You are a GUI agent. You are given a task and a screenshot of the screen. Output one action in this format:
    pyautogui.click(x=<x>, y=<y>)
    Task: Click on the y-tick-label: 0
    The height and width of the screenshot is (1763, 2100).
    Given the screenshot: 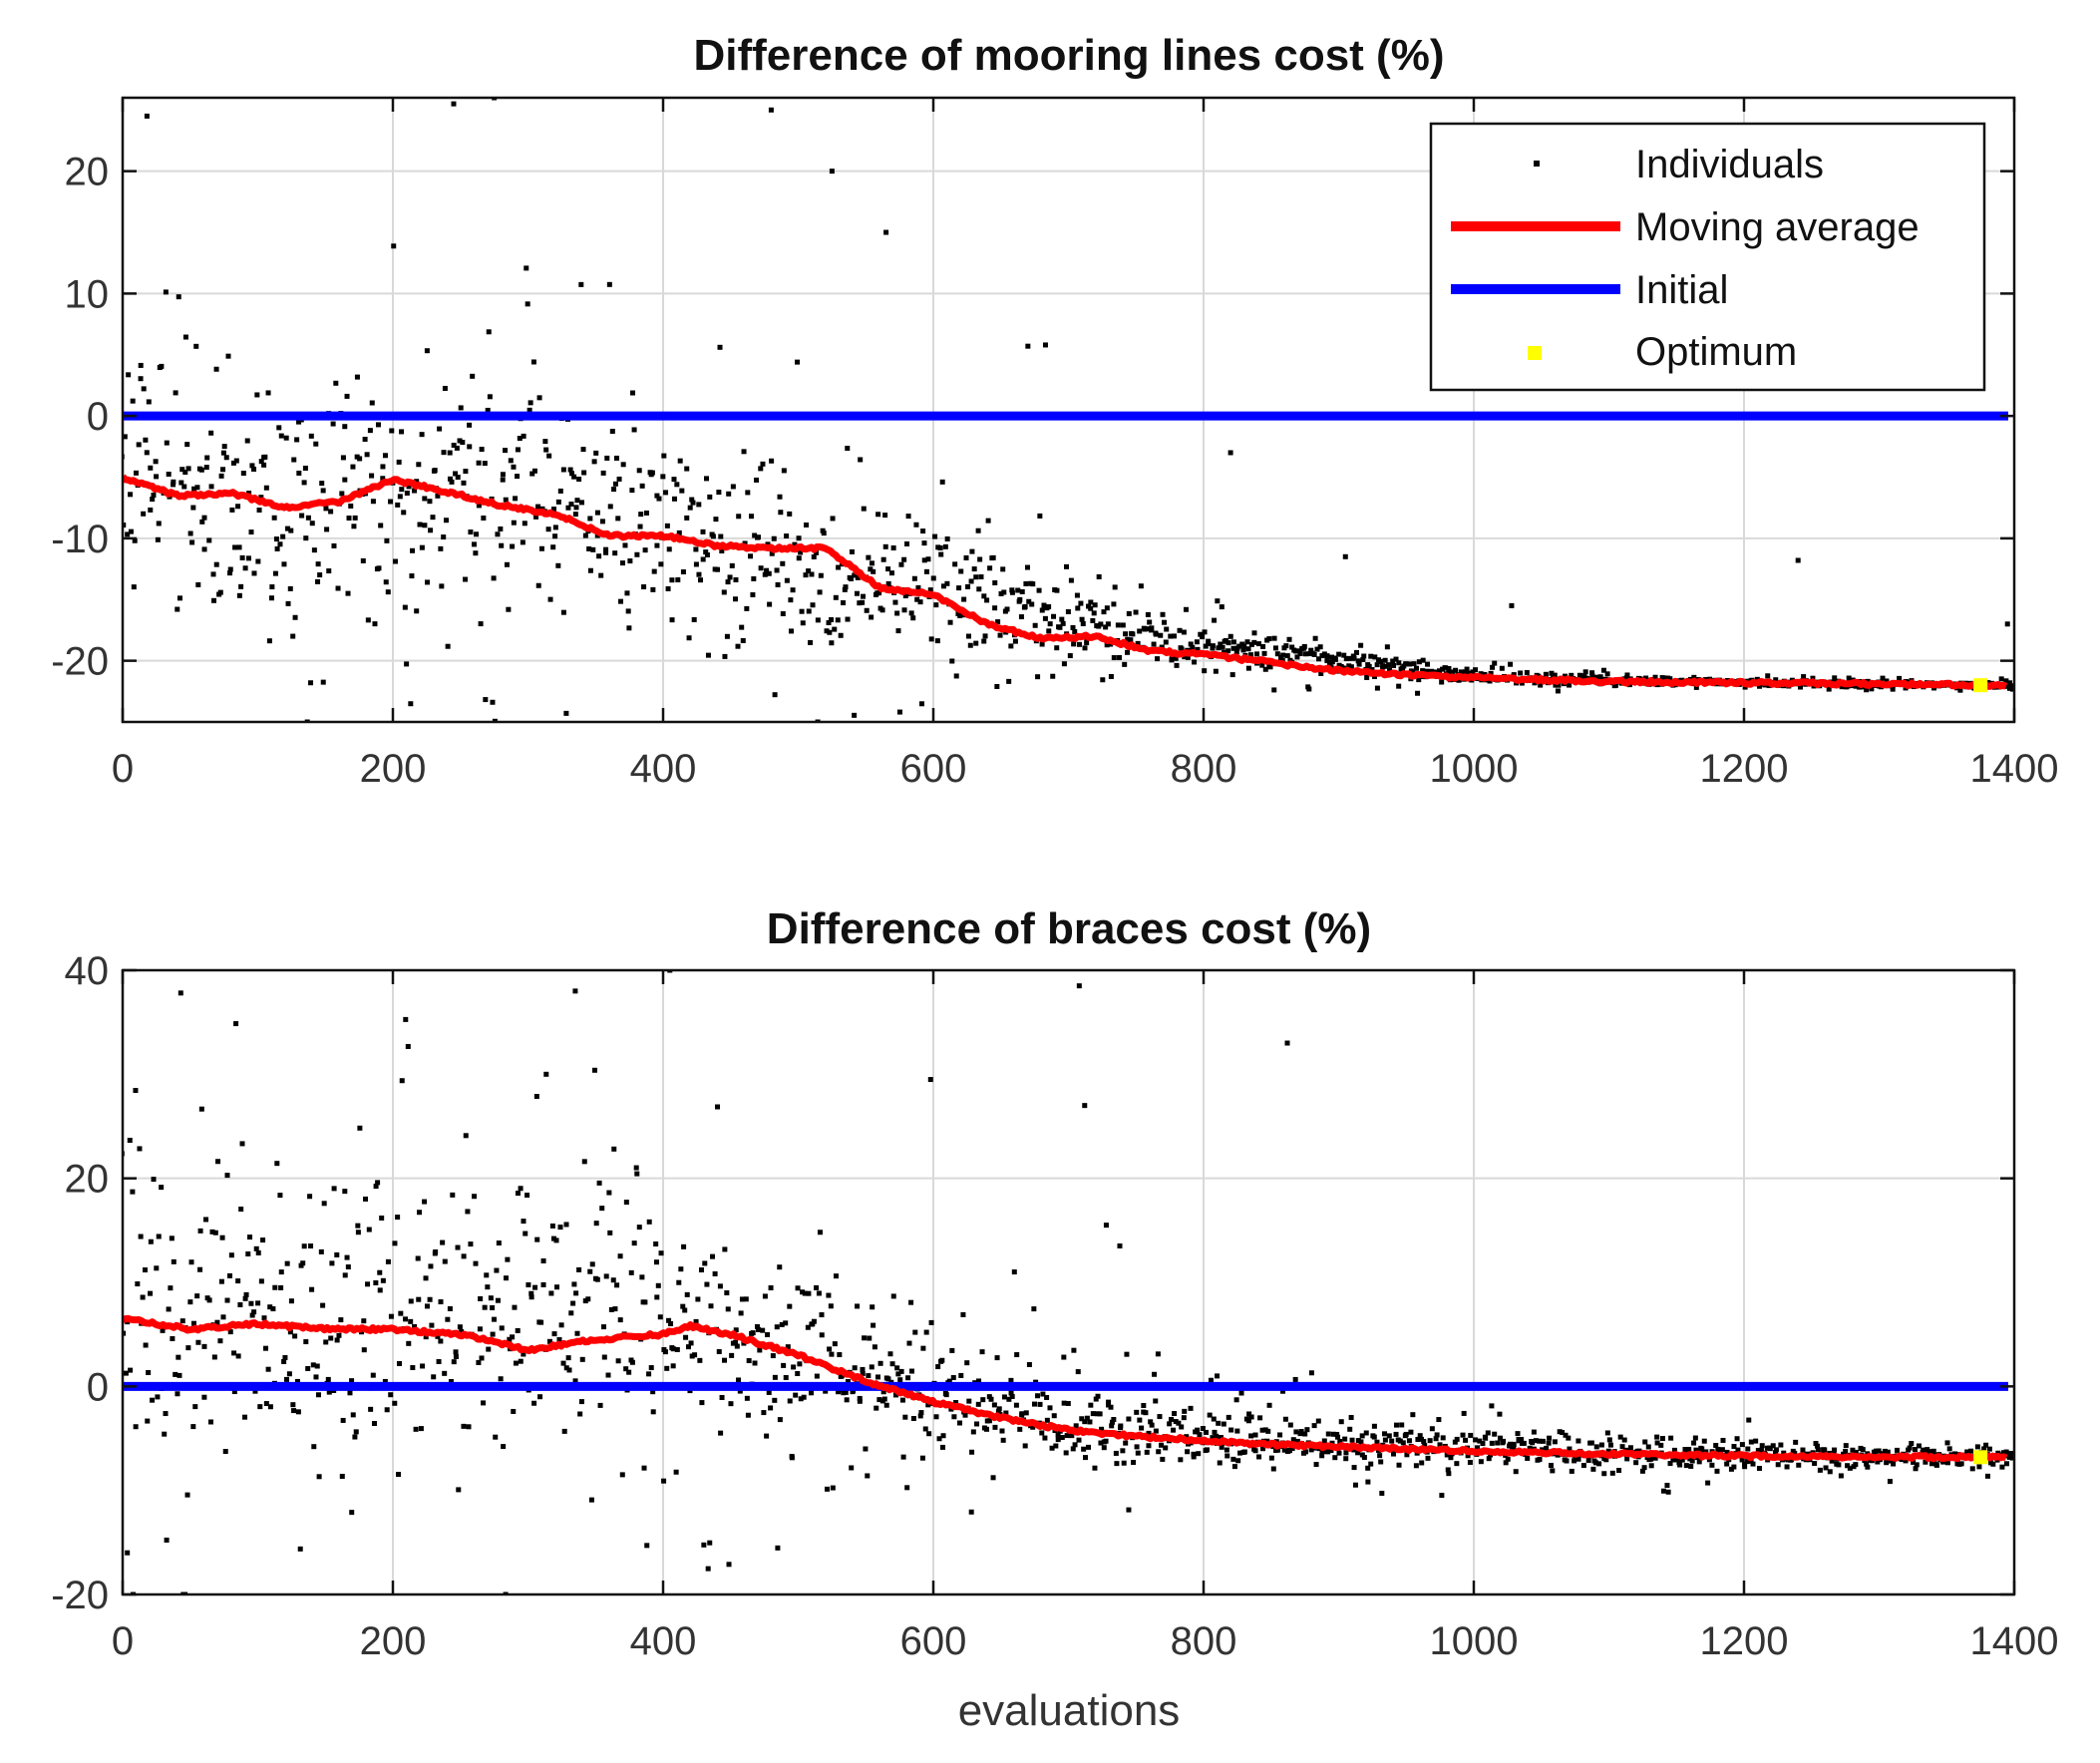 What is the action you would take?
    pyautogui.click(x=98, y=1387)
    